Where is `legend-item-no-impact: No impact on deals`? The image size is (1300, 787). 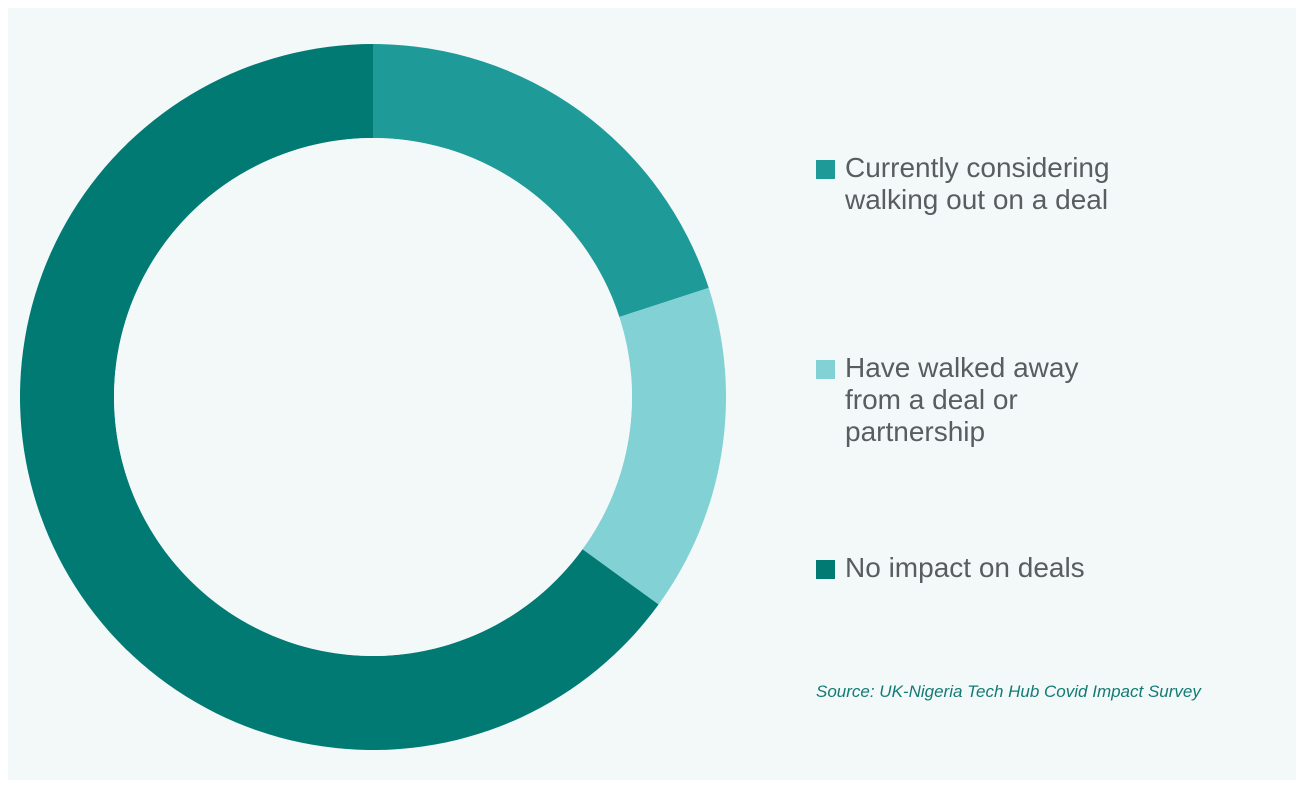
legend-item-no-impact: No impact on deals is located at coordinates (965, 568).